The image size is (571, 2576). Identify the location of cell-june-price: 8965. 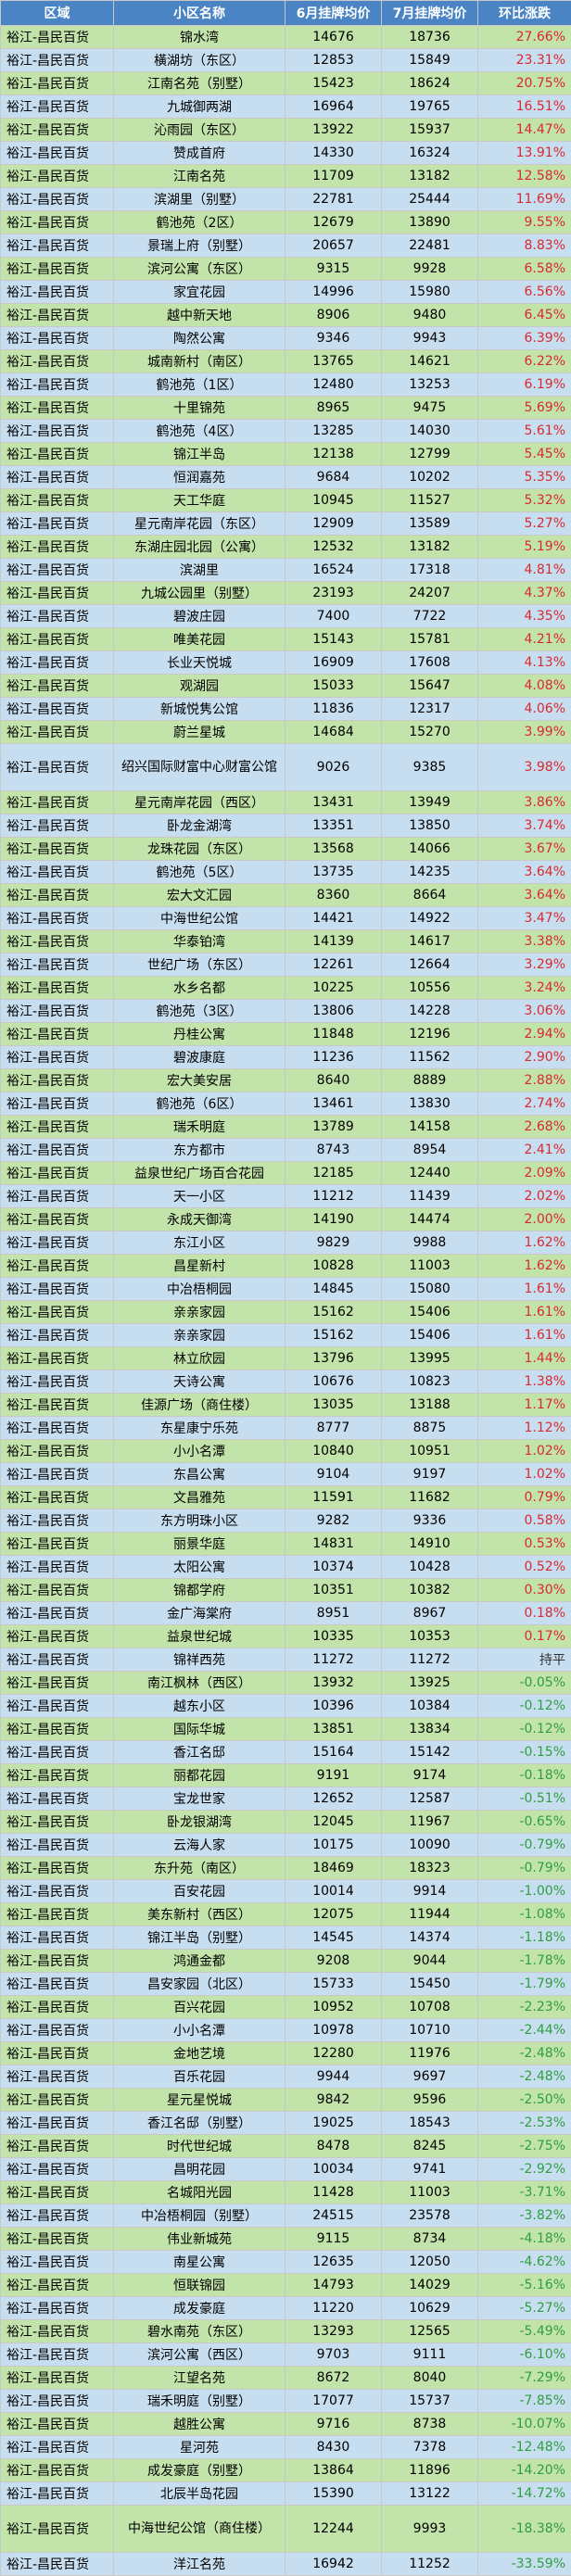
(334, 409).